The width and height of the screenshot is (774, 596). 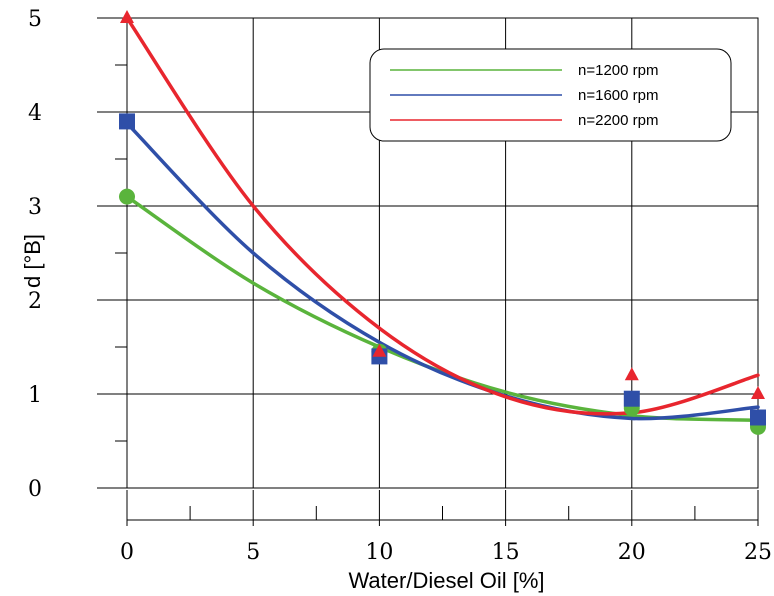 What do you see at coordinates (32, 261) in the screenshot?
I see `y-axis-label: d [°B]` at bounding box center [32, 261].